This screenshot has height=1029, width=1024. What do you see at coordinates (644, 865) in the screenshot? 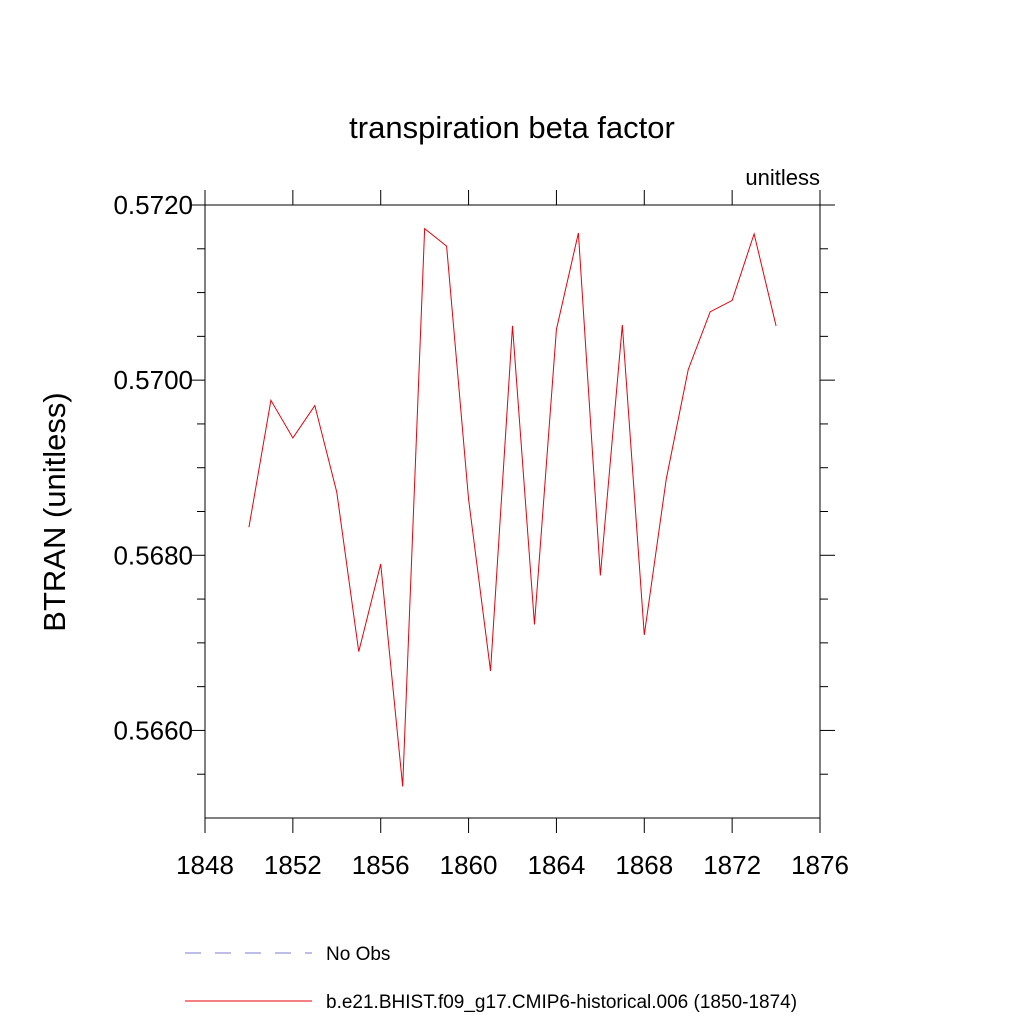
I see `x-tick-label: 1868` at bounding box center [644, 865].